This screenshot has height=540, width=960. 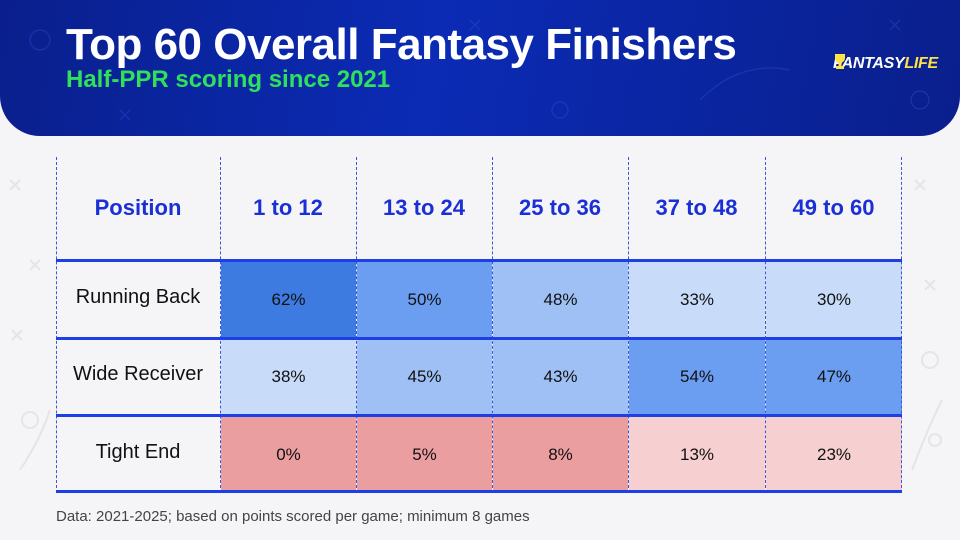 I want to click on table-cell: 33%, so click(x=697, y=299).